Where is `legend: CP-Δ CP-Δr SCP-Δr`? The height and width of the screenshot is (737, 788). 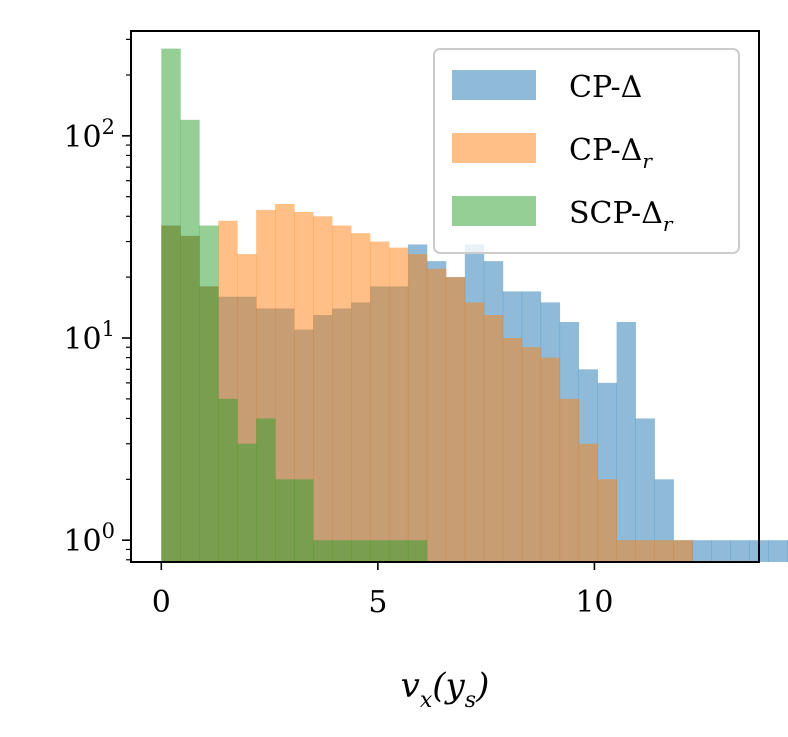 legend: CP-Δ CP-Δr SCP-Δr is located at coordinates (586, 151).